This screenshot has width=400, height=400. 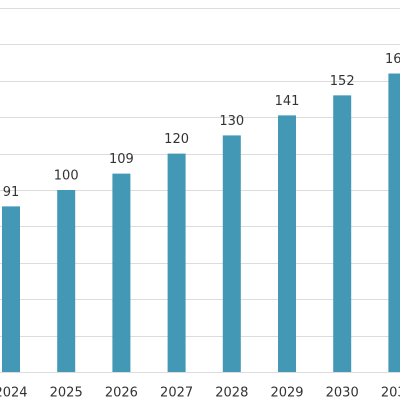 I want to click on x-tick-label: 2024, so click(x=14, y=393).